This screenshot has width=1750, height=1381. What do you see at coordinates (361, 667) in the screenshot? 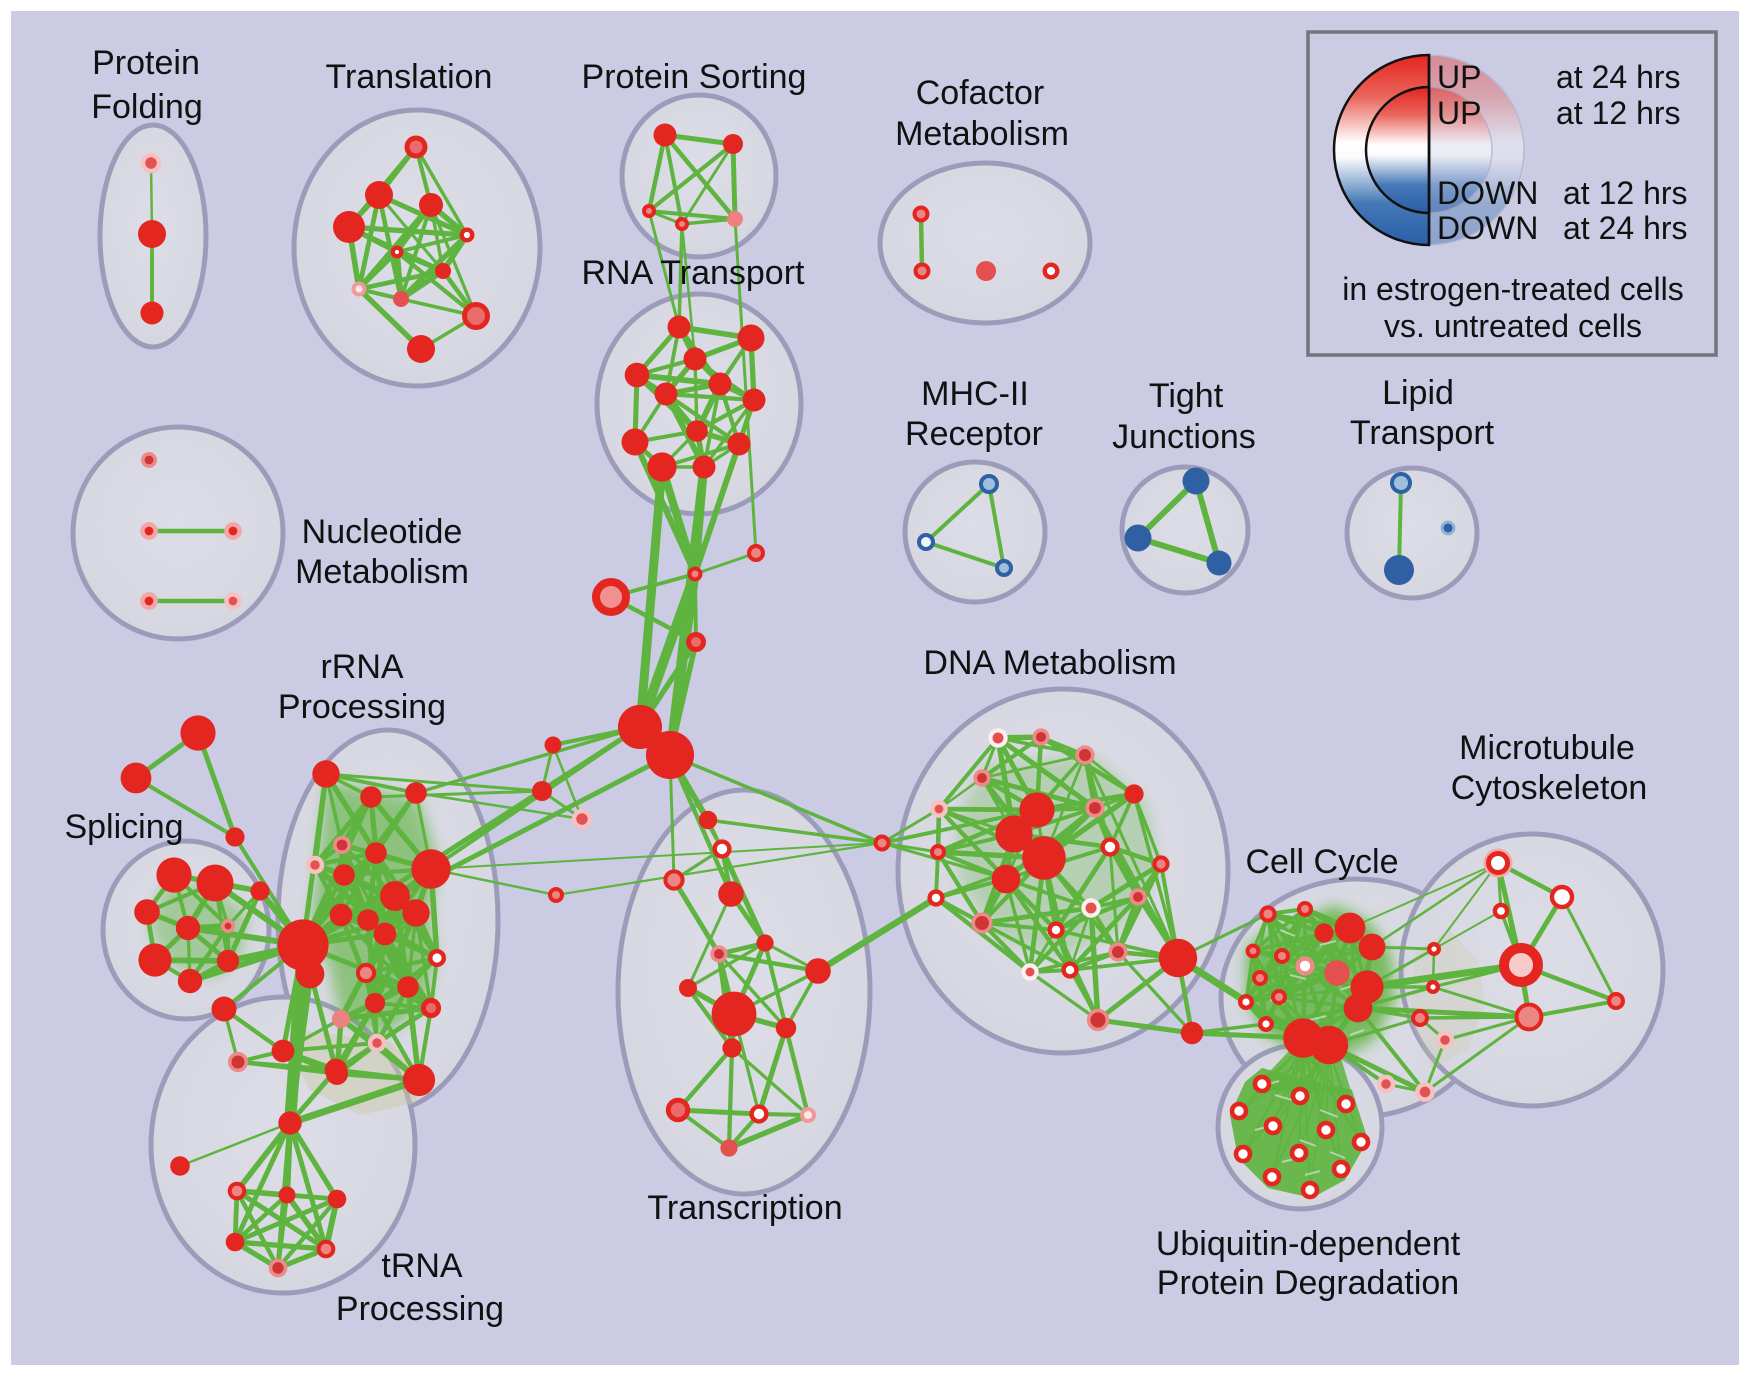
I see `svg-text: rRNA` at bounding box center [361, 667].